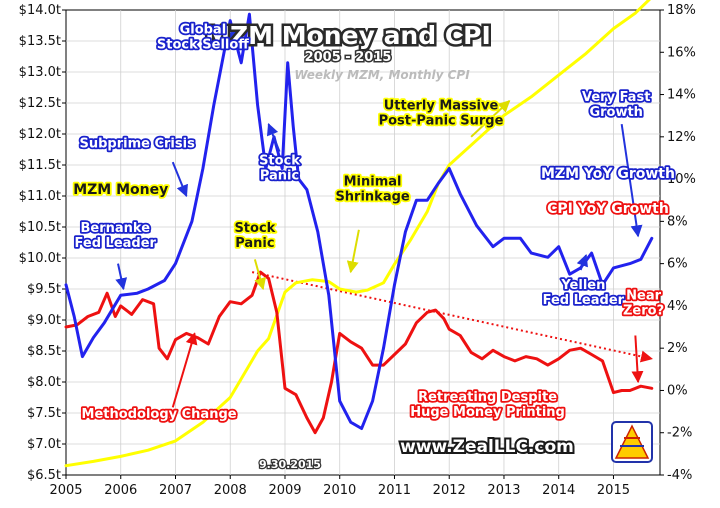  Describe the element at coordinates (679, 433) in the screenshot. I see `right-tick-label: -2%` at that location.